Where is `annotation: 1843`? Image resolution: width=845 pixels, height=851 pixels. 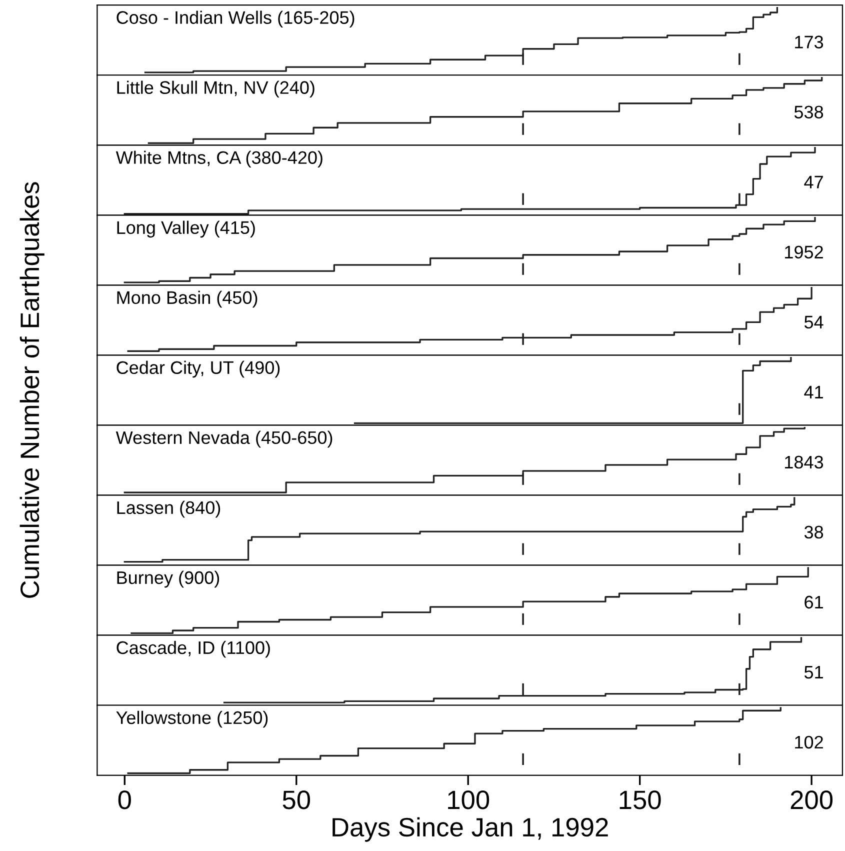 annotation: 1843 is located at coordinates (804, 462).